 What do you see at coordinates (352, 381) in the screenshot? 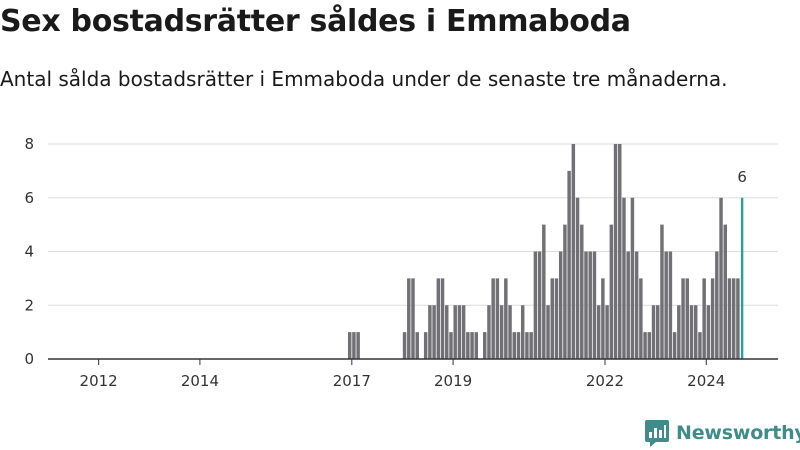
I see `x-tick-label: 2017` at bounding box center [352, 381].